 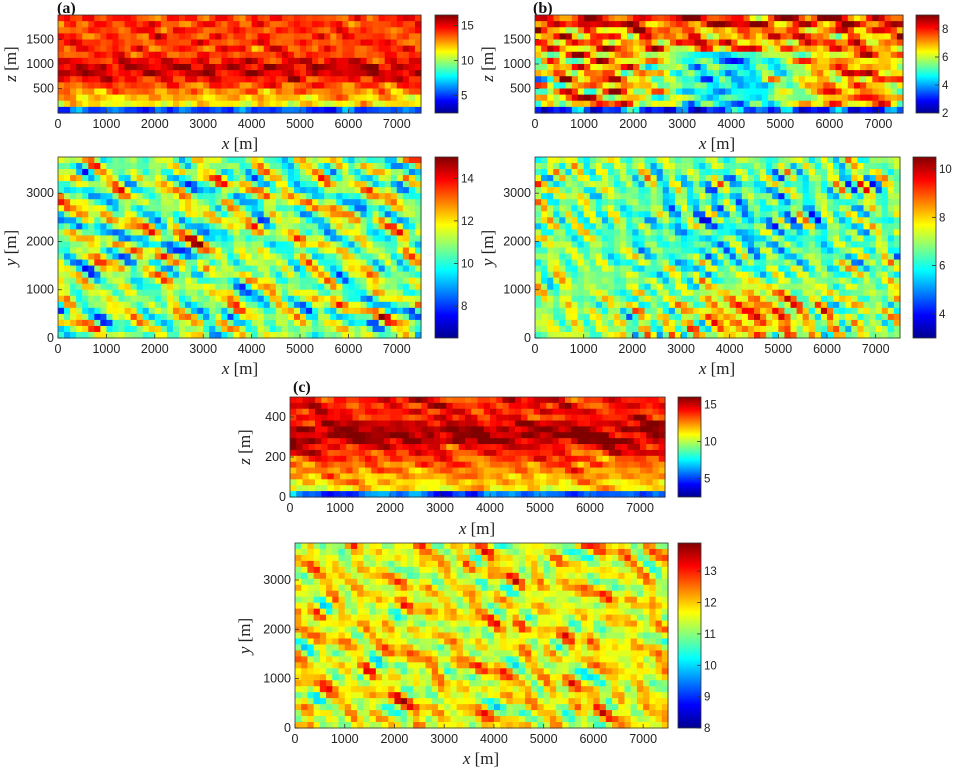 What do you see at coordinates (66, 8) in the screenshot?
I see `panel-label-a: (a)` at bounding box center [66, 8].